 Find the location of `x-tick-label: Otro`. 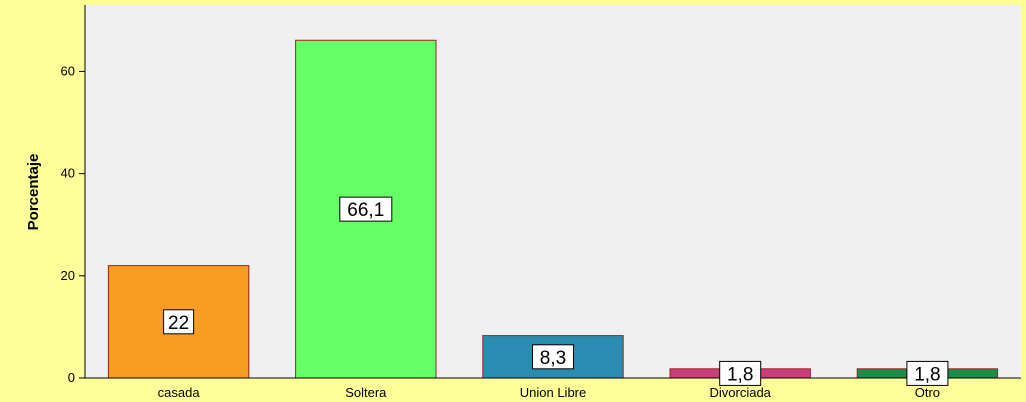

x-tick-label: Otro is located at coordinates (927, 392).